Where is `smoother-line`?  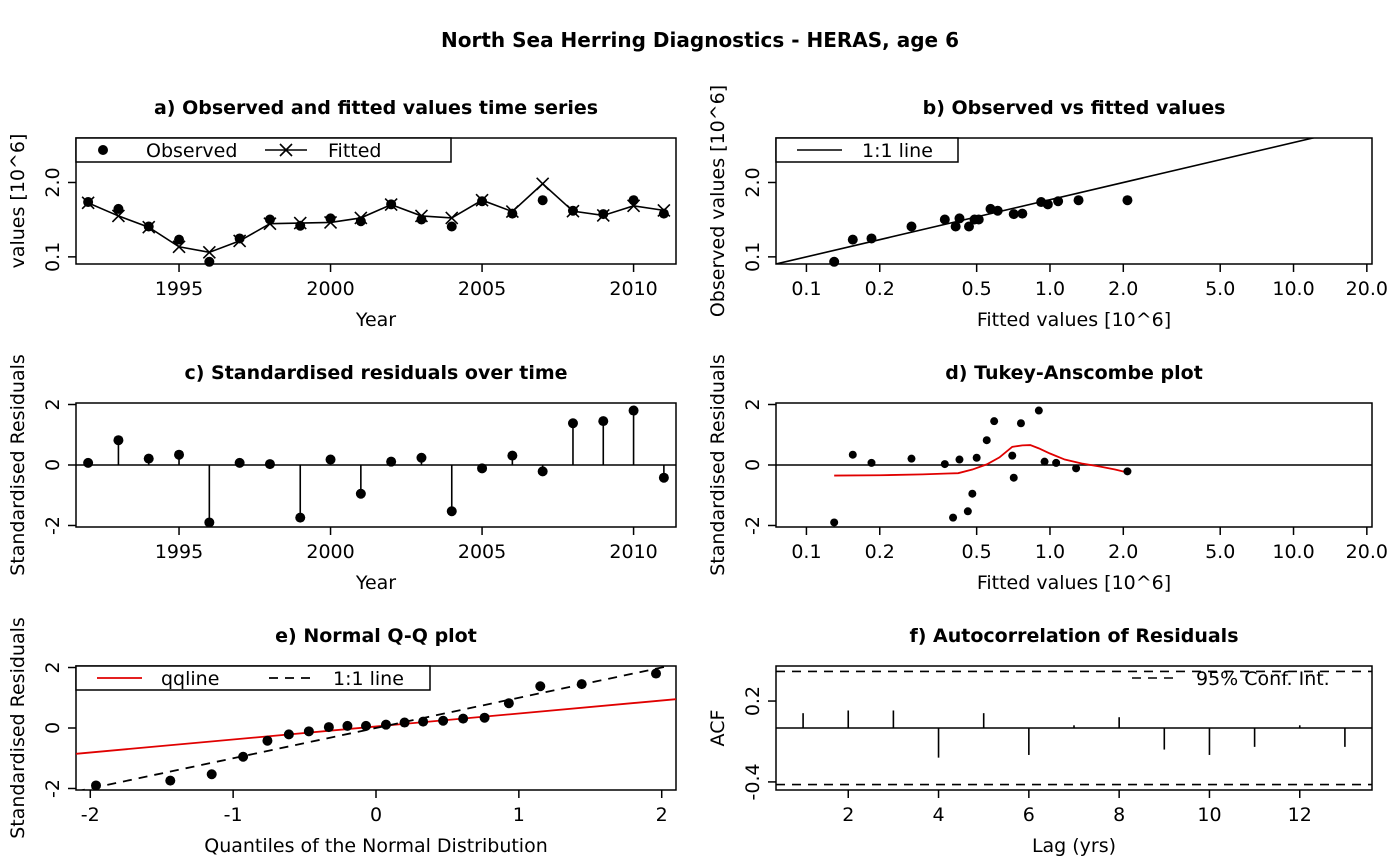 smoother-line is located at coordinates (981, 460).